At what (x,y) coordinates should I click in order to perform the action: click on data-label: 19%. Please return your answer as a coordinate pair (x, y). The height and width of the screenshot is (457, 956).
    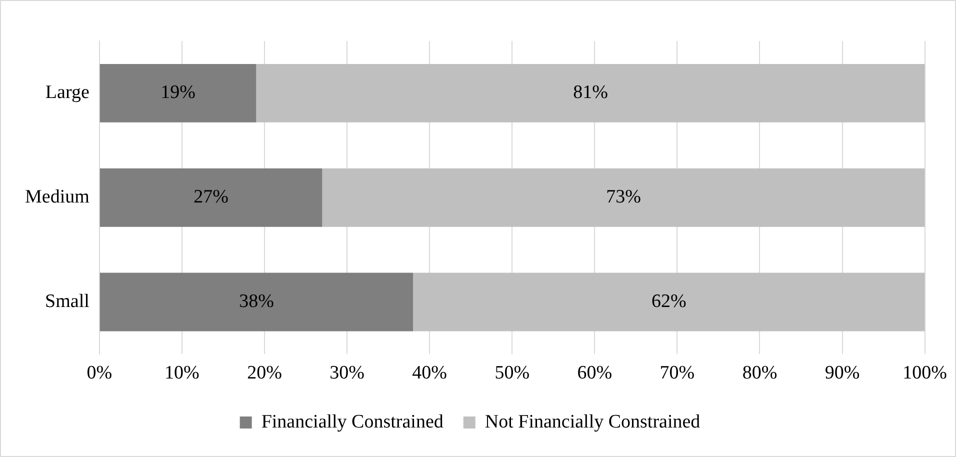
    Looking at the image, I should click on (178, 93).